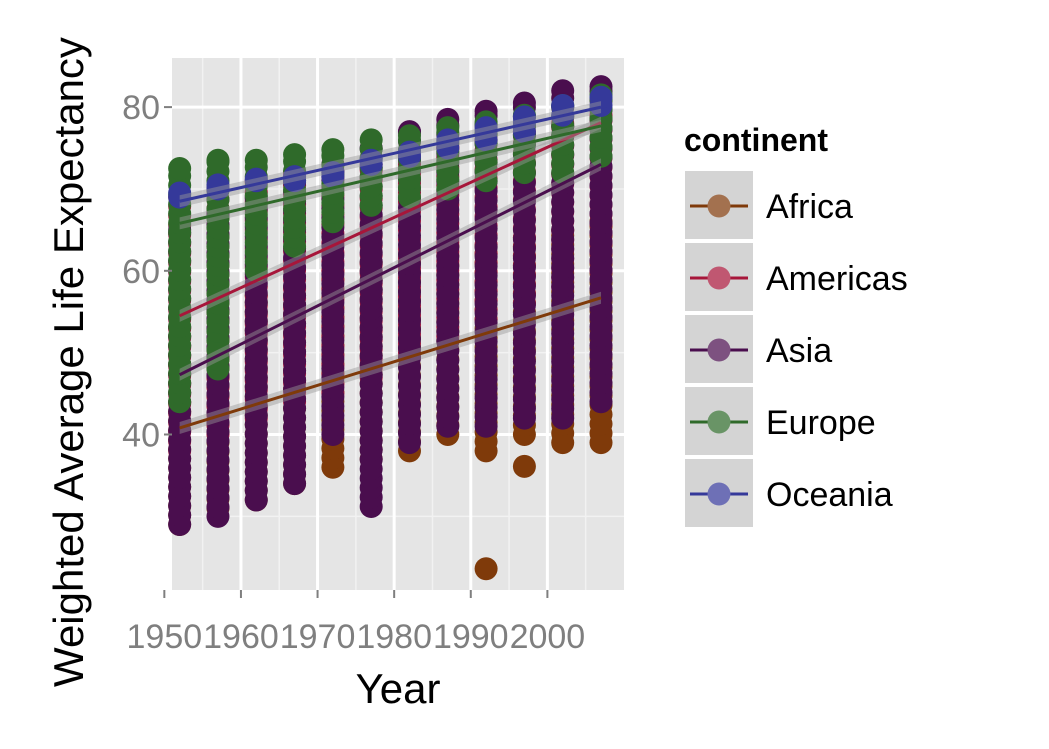  I want to click on y-tick-label: 60, so click(141, 272).